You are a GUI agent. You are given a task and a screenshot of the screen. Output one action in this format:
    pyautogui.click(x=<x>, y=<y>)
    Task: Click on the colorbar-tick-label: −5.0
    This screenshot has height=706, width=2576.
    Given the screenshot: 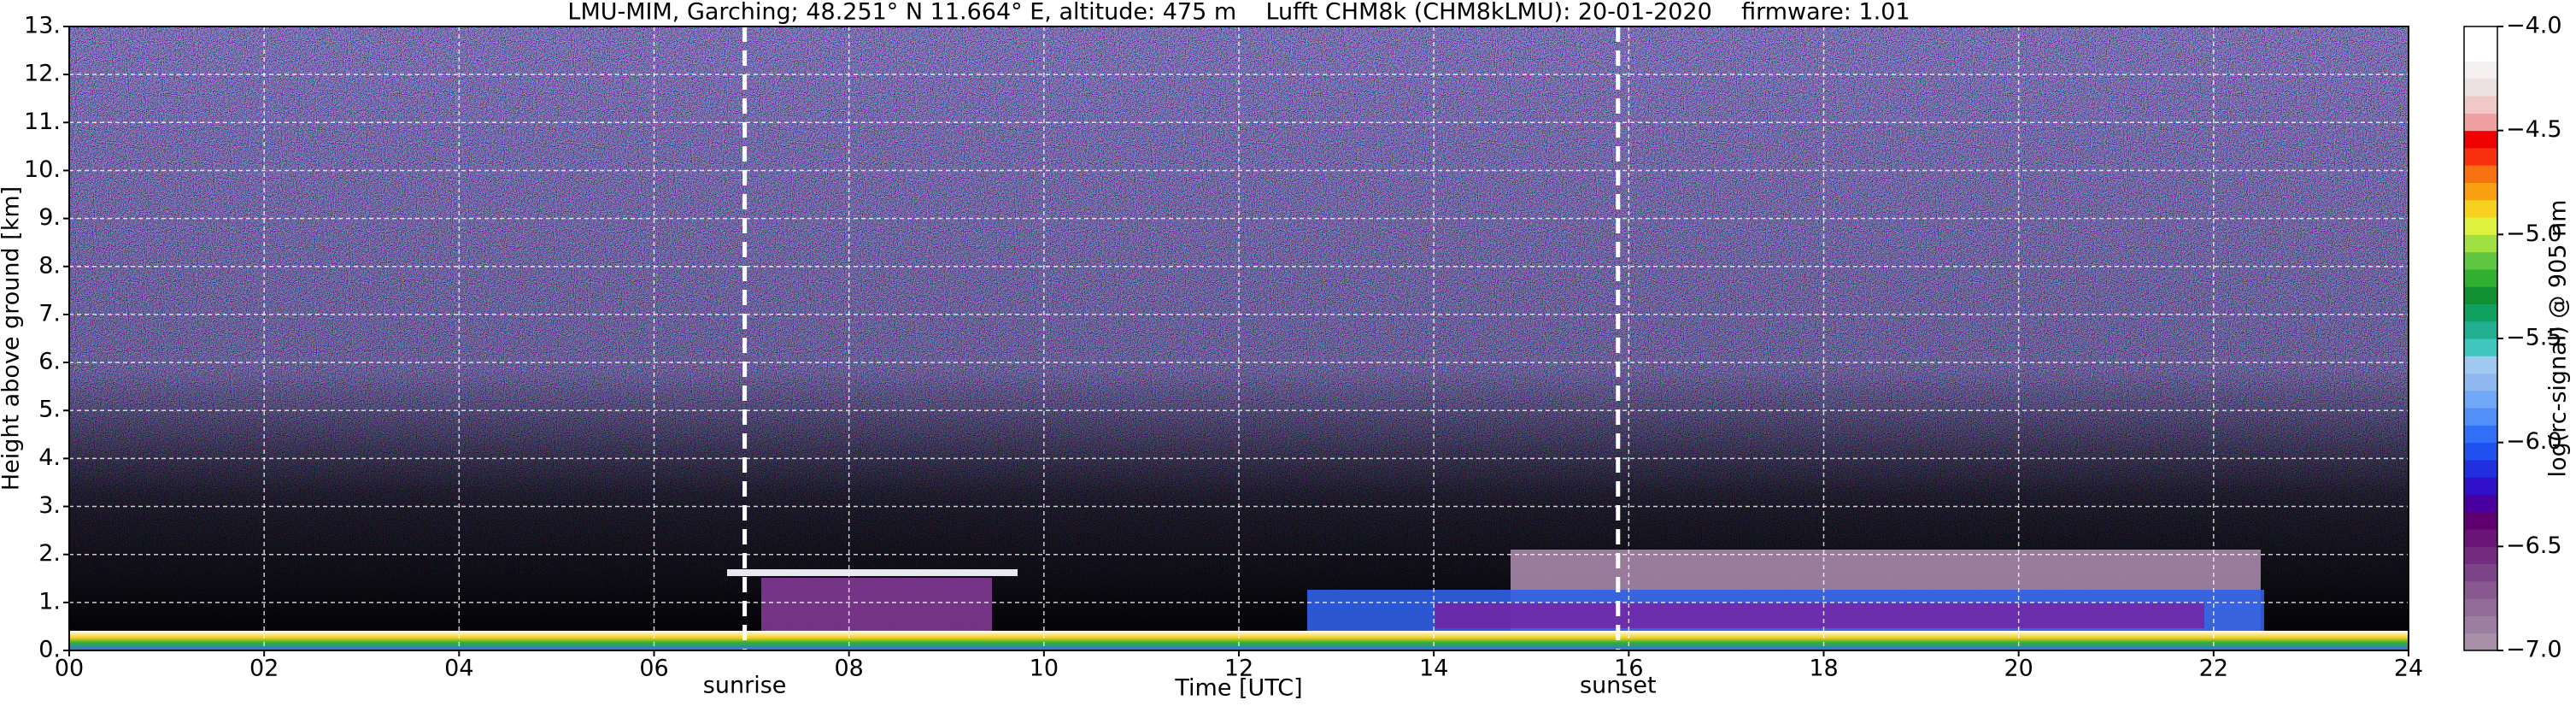 What is the action you would take?
    pyautogui.click(x=2534, y=234)
    